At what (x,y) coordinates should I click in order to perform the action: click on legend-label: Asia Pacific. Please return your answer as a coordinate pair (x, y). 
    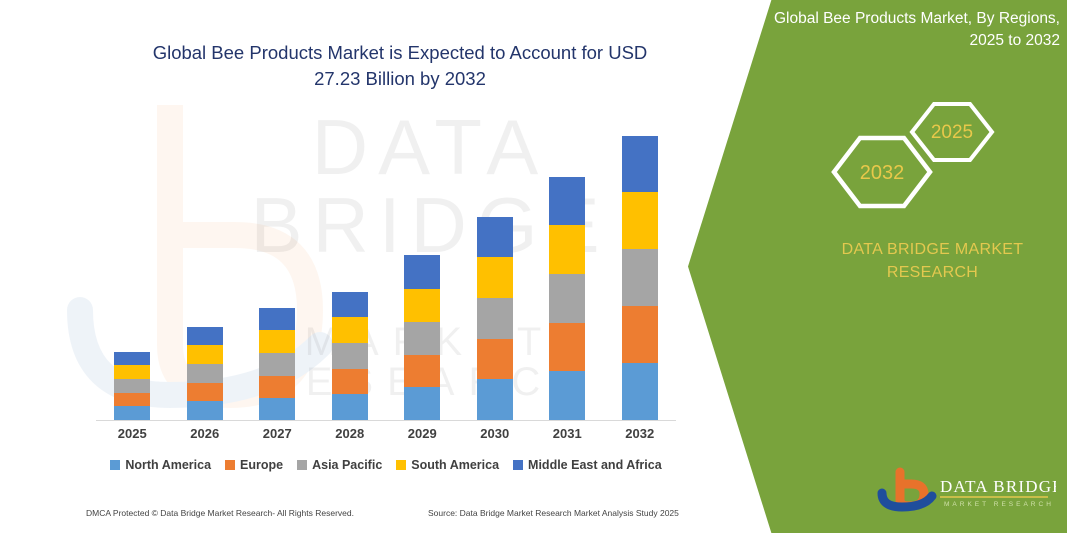
    Looking at the image, I should click on (347, 465).